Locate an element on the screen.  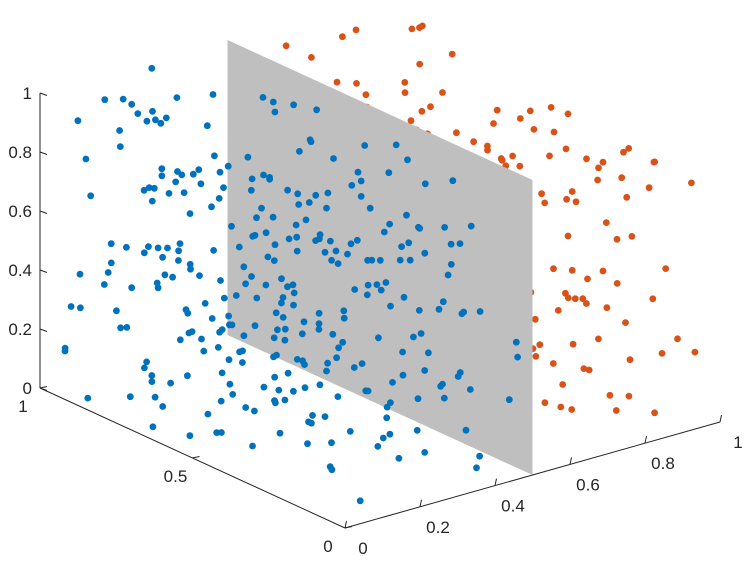
x-tick-label: 0.2 is located at coordinates (438, 527).